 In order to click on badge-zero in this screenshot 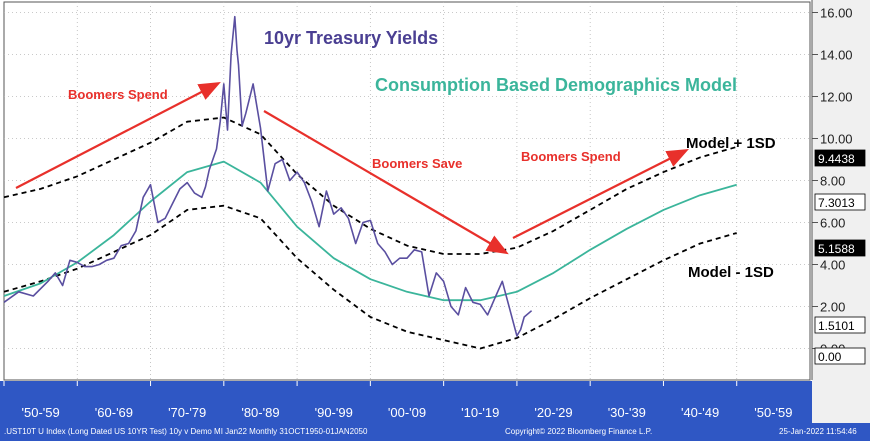, I will do `click(840, 356)`.